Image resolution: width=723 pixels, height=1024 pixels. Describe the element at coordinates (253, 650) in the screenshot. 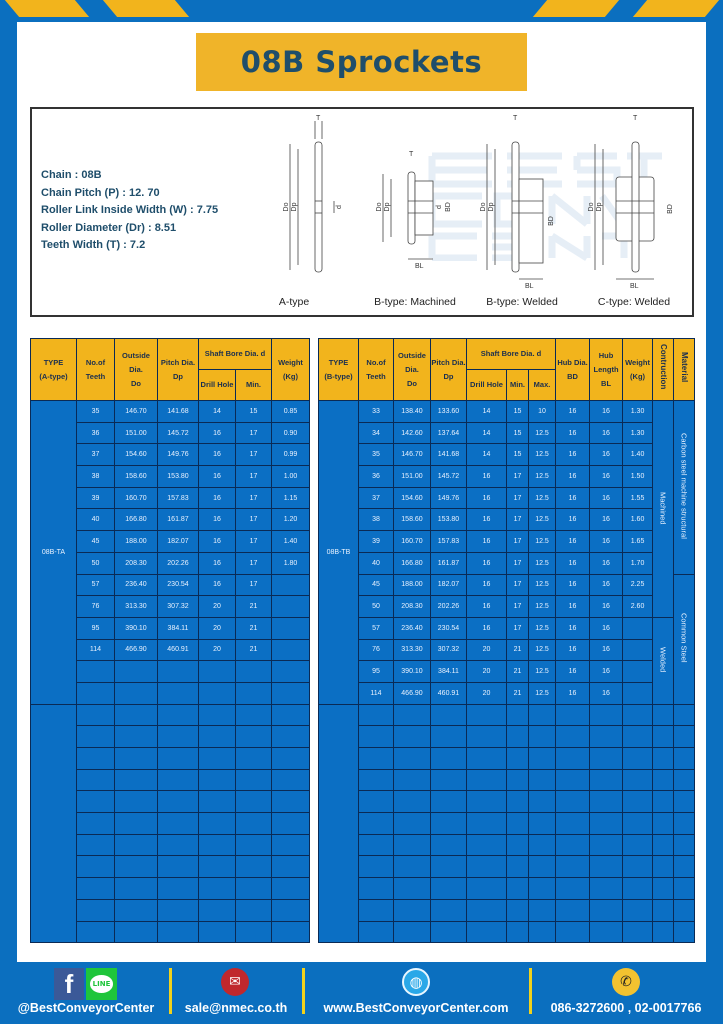

I see `table-cell: 21` at that location.